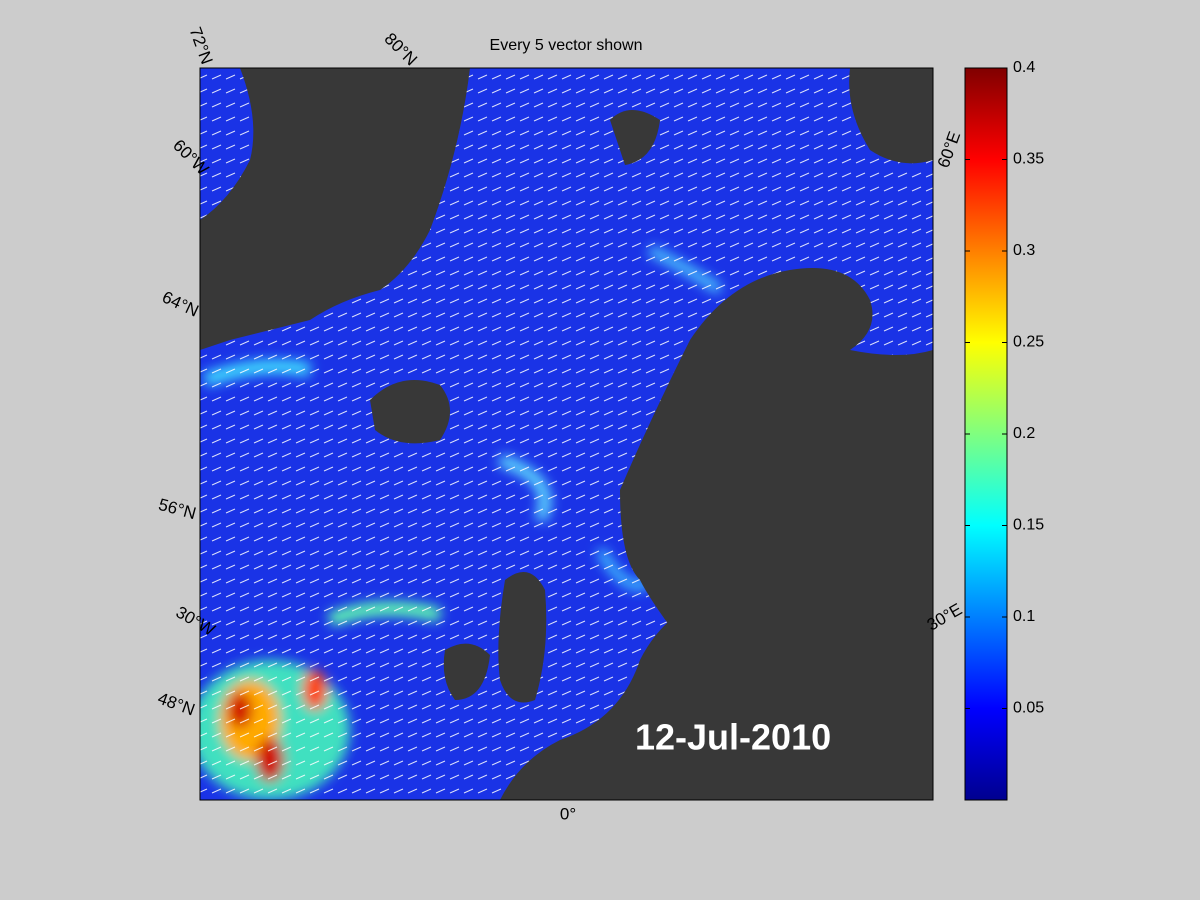 The width and height of the screenshot is (1200, 900). What do you see at coordinates (891, 116) in the screenshot?
I see `novaya-zemlya` at bounding box center [891, 116].